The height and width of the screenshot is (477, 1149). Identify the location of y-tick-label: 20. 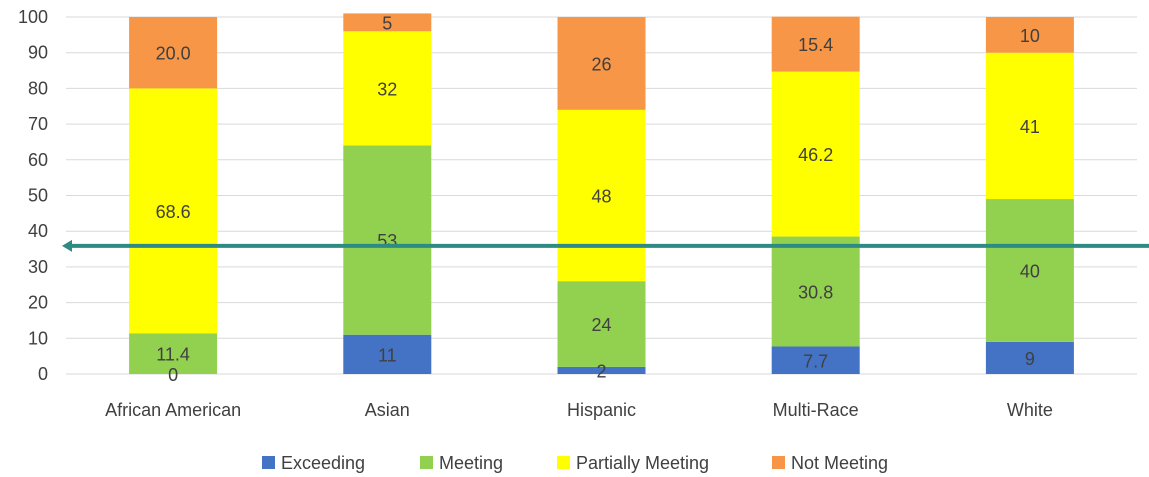
(38, 303).